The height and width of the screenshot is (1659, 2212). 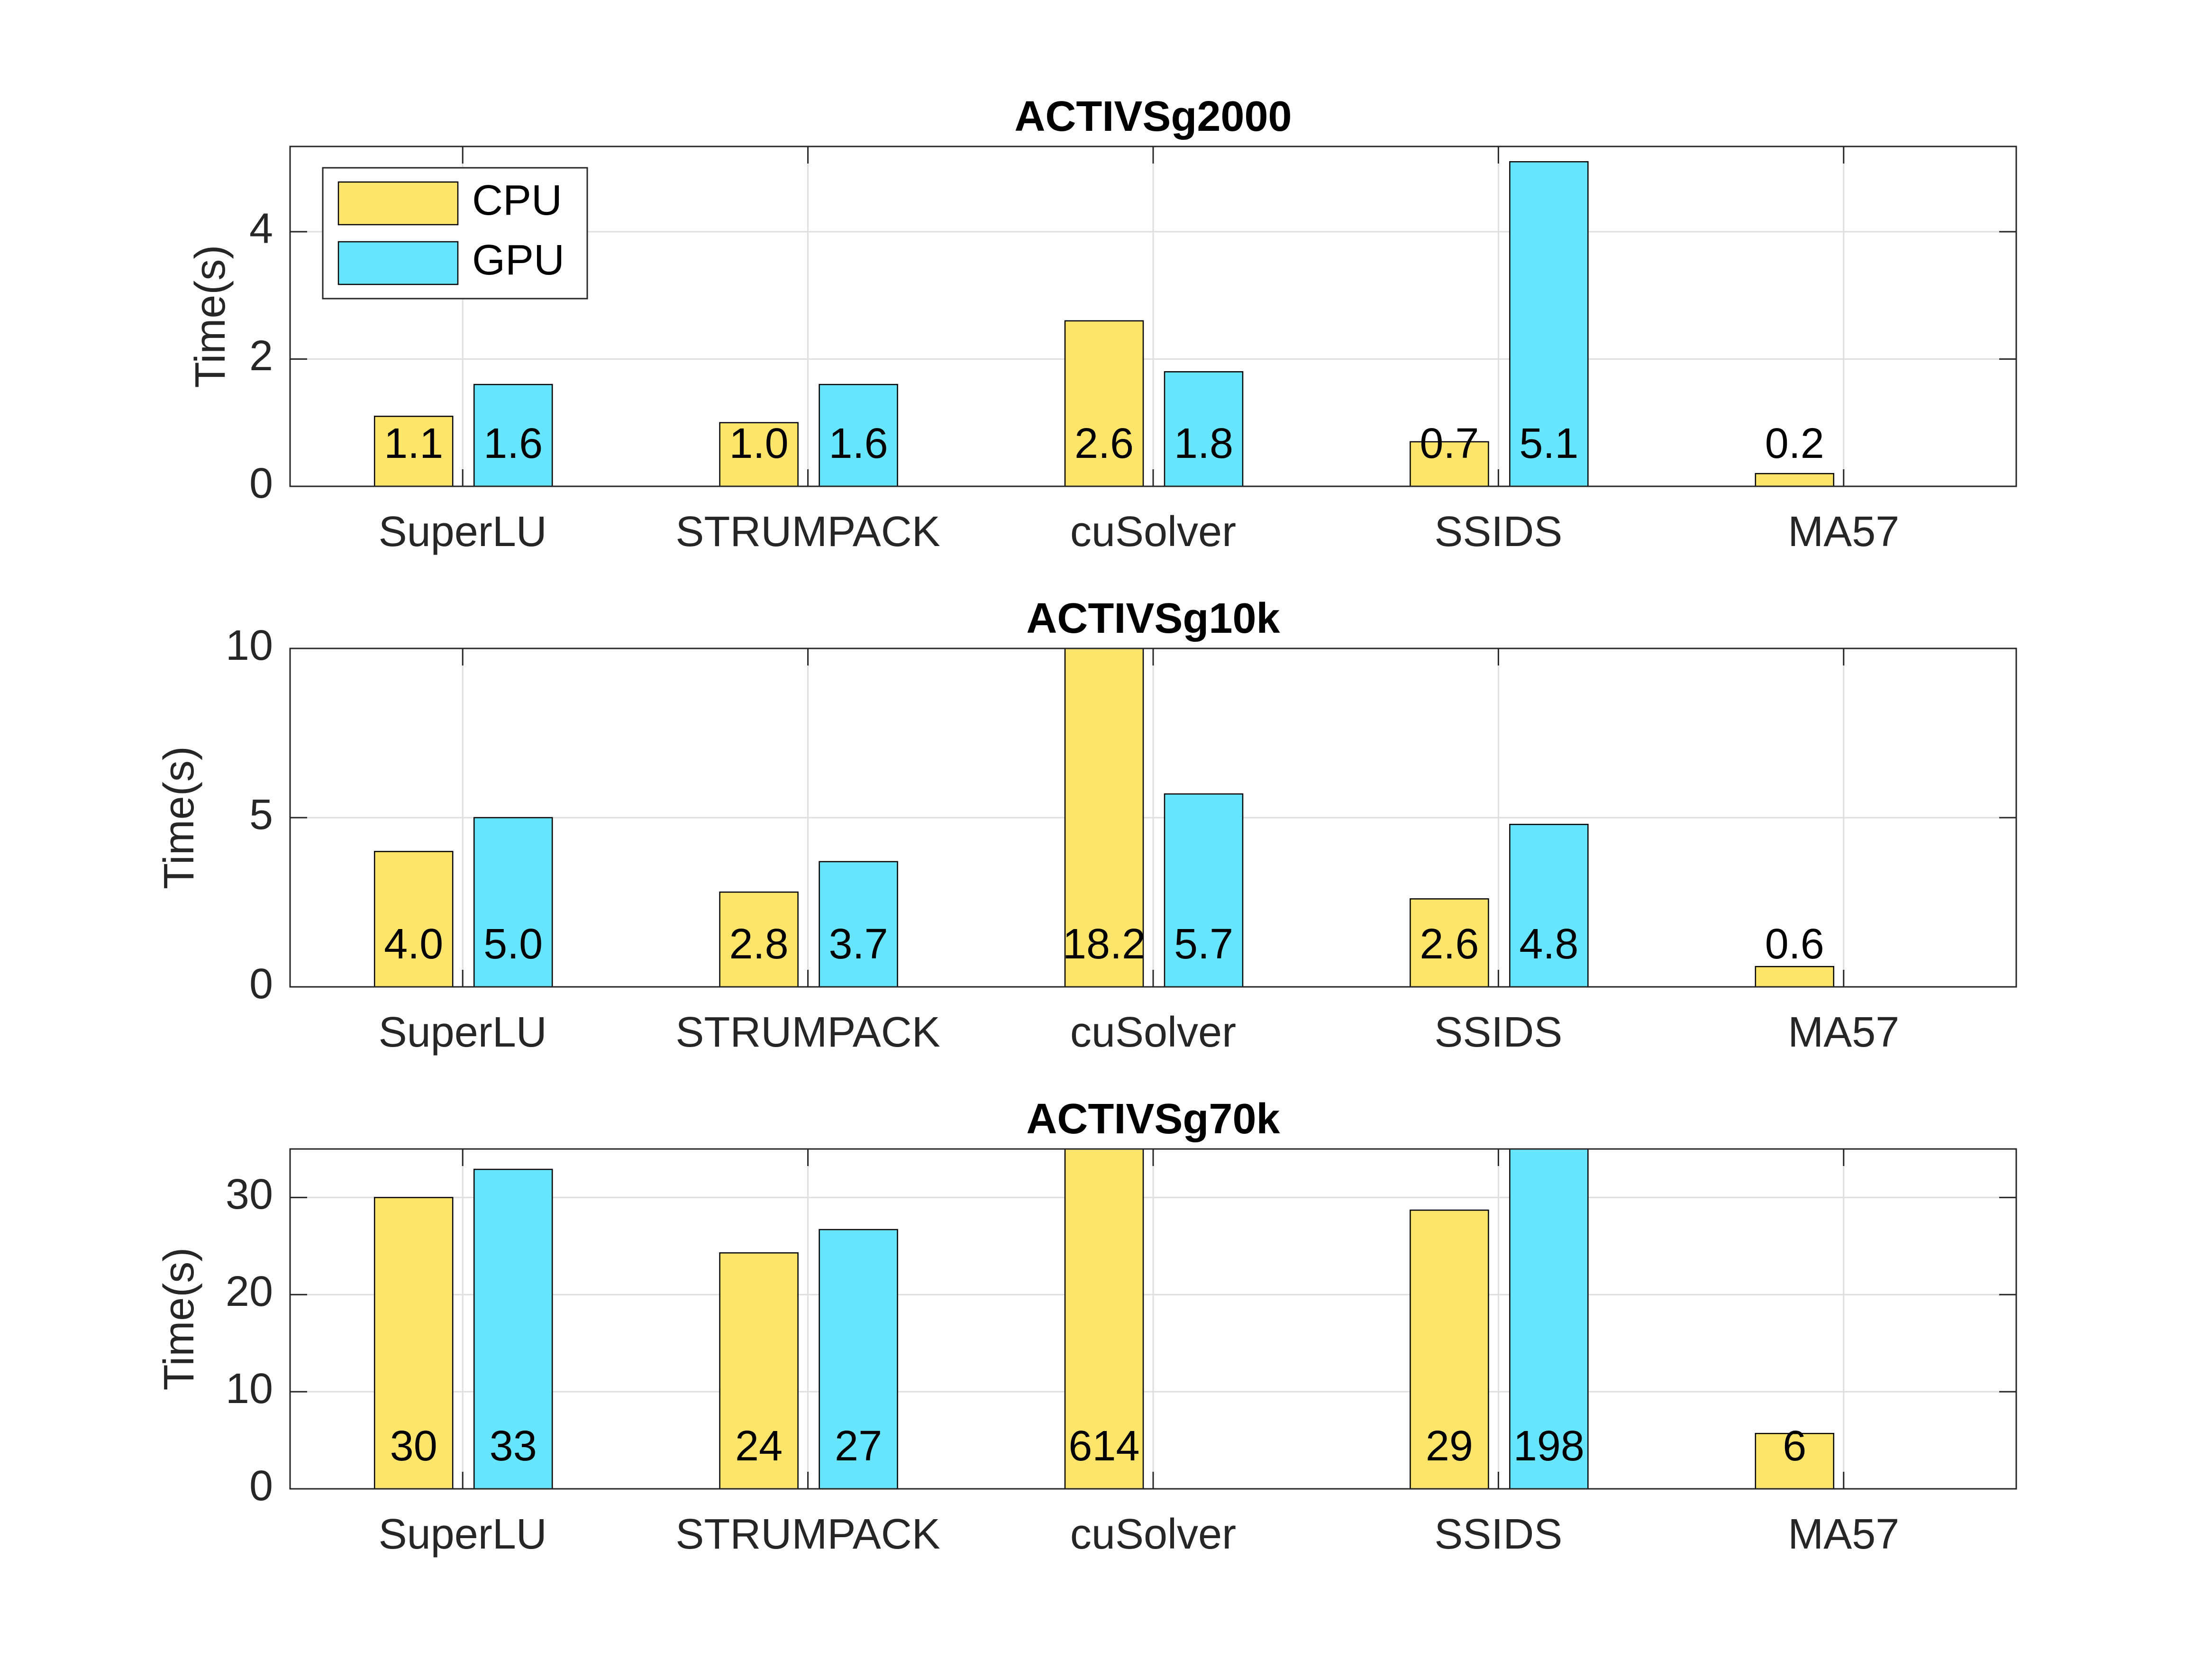 I want to click on data-label: 27, so click(x=859, y=1446).